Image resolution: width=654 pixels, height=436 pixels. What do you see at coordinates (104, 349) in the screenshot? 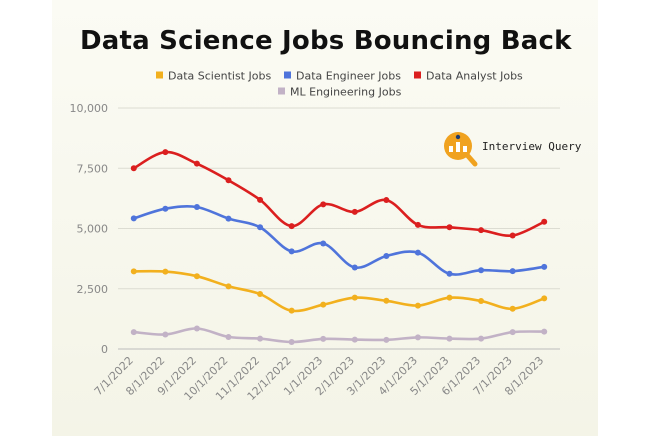
I see `y-tick-label: 0` at bounding box center [104, 349].